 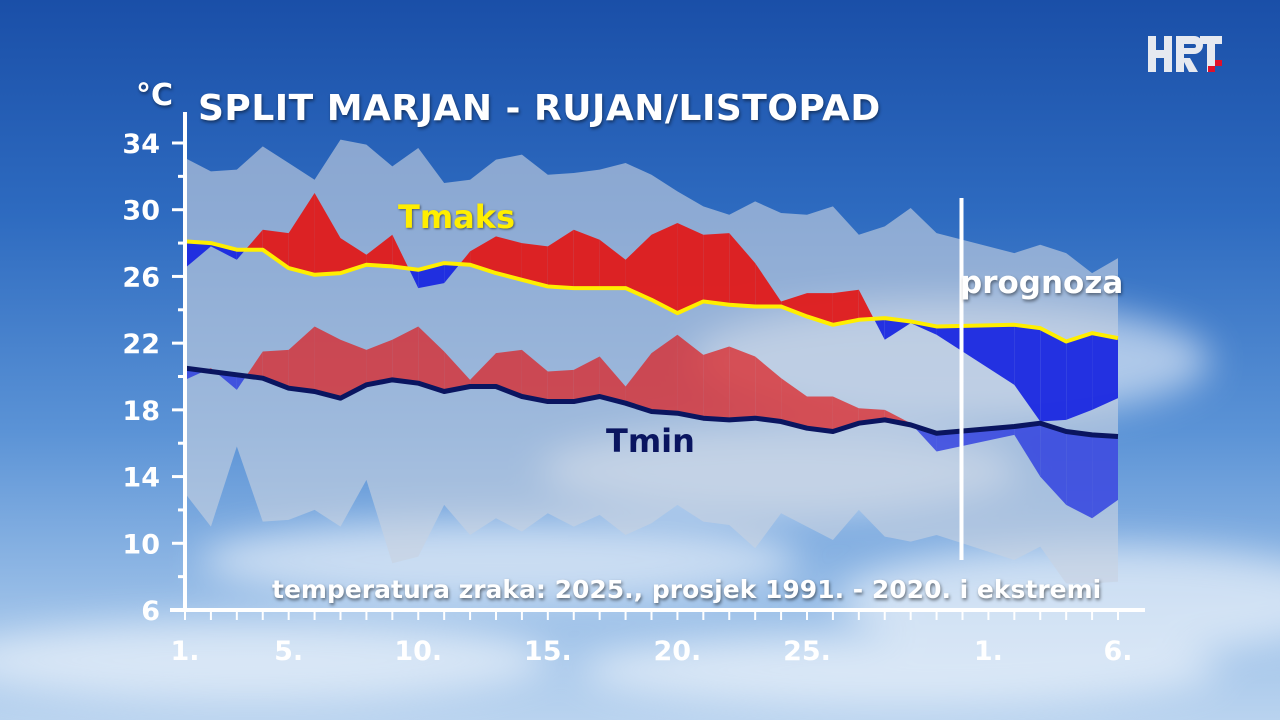 I want to click on y-tick-label: 34, so click(x=141, y=144).